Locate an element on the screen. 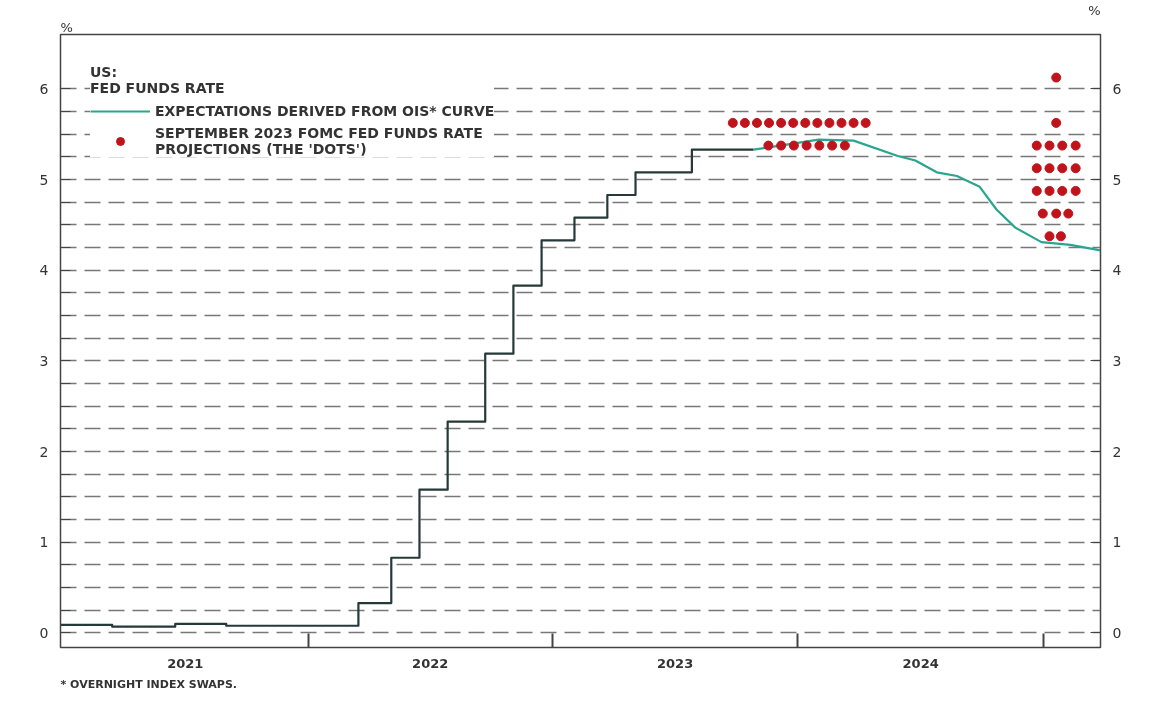 The image size is (1167, 701). x-tick-label: 2022 is located at coordinates (430, 663).